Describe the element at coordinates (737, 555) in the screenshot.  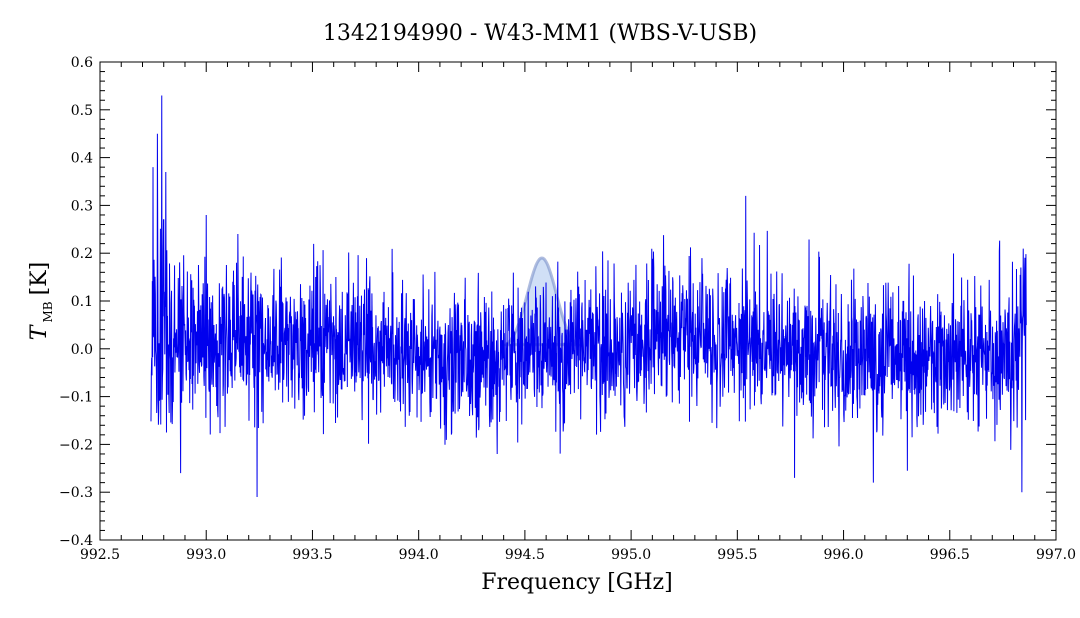
I see `x-tick-label: 995.5` at that location.